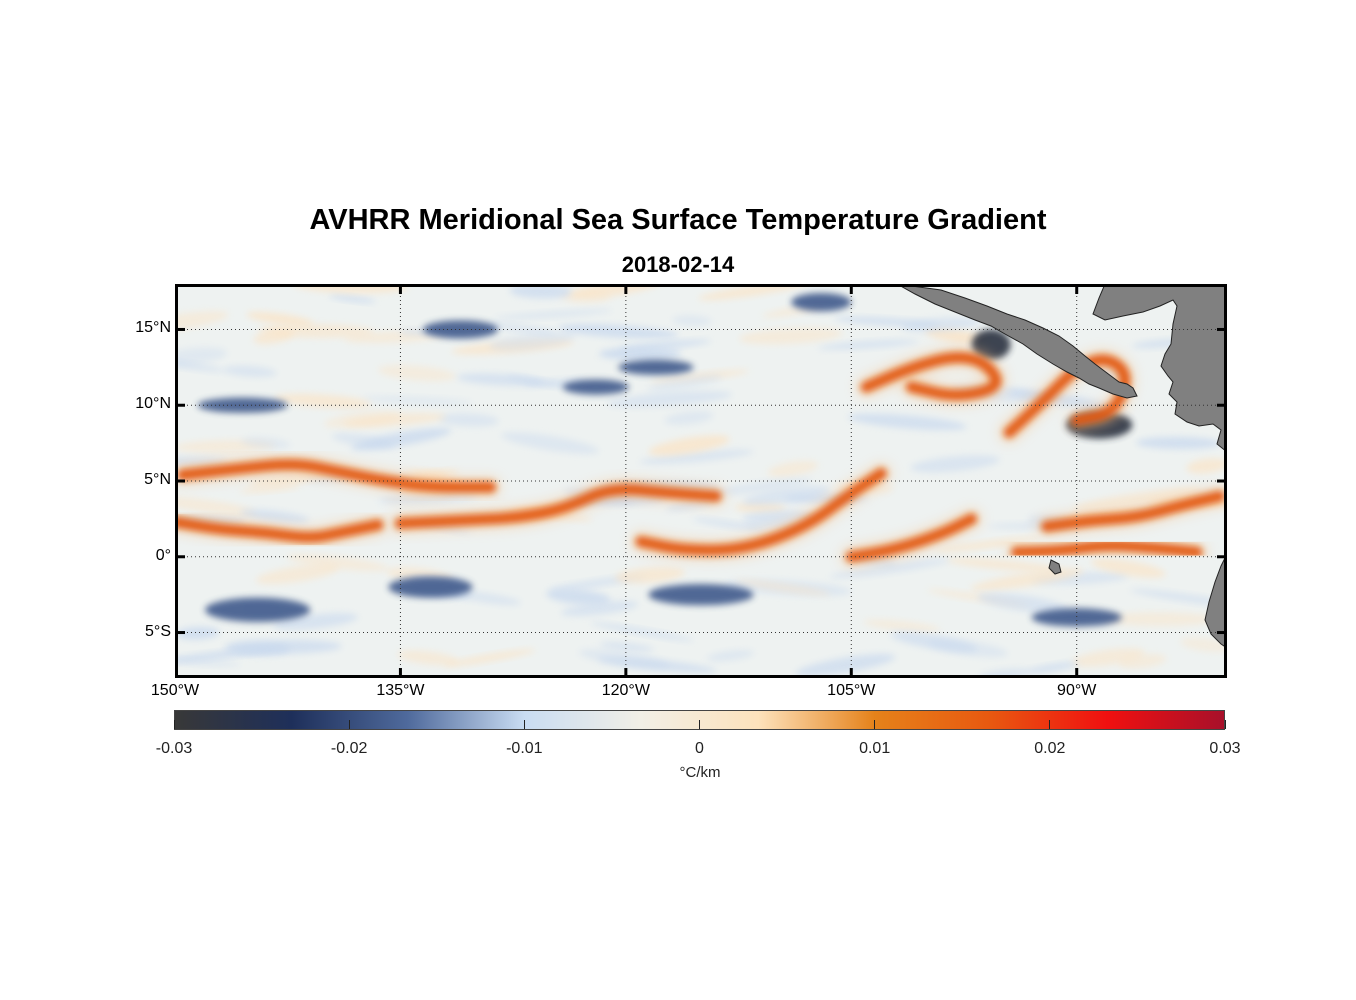 The width and height of the screenshot is (1356, 1000). Describe the element at coordinates (1077, 690) in the screenshot. I see `longitude-label: 90°W` at that location.